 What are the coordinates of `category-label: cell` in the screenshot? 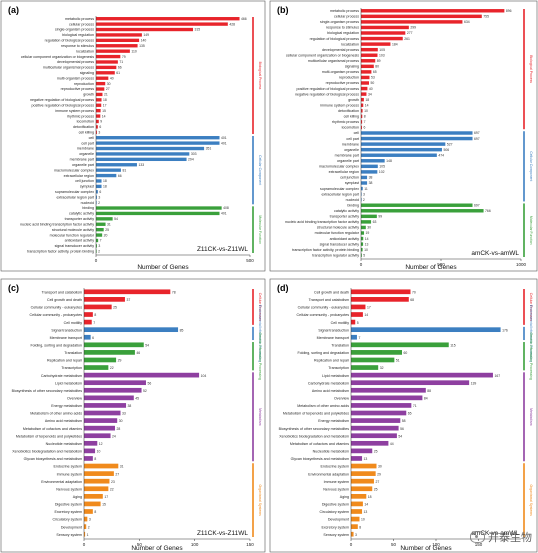 It's located at (92, 138).